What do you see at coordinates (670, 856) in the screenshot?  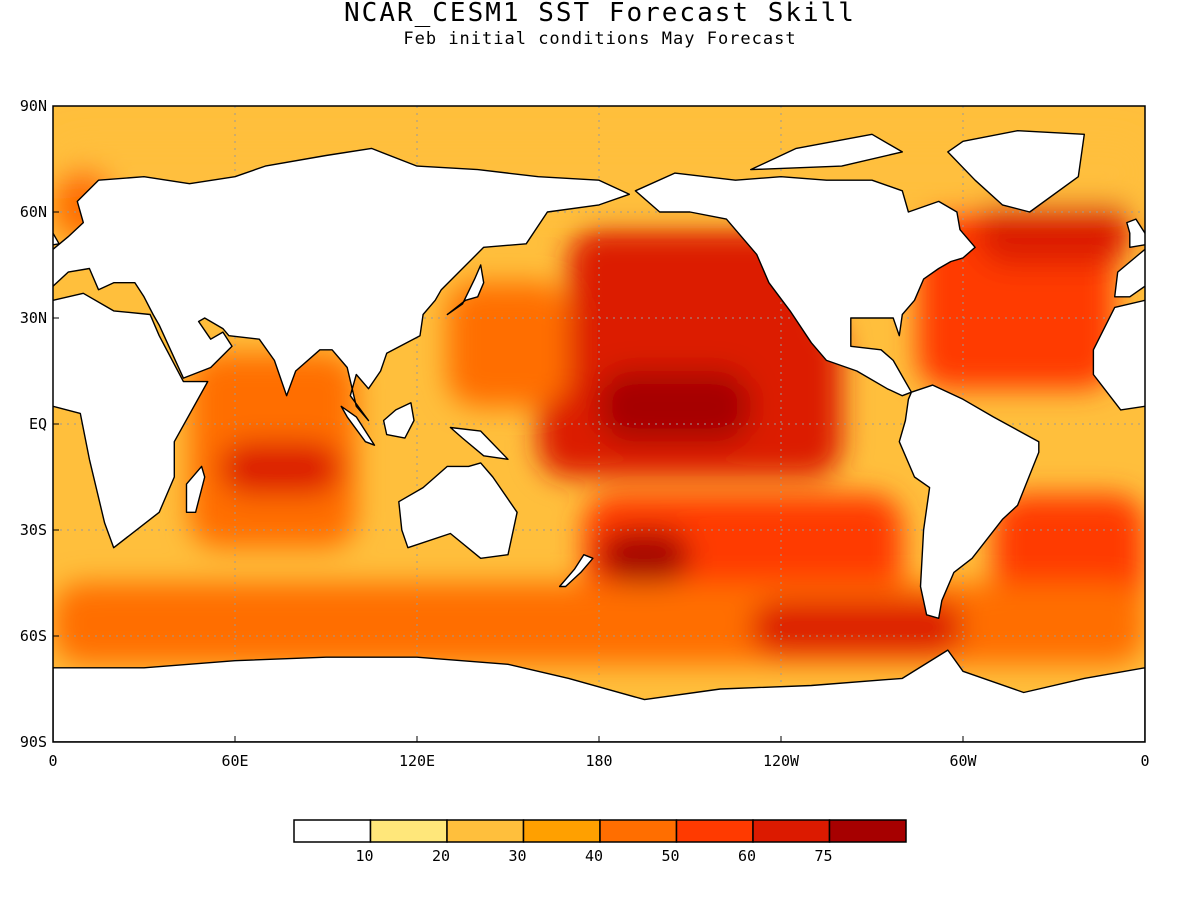 I see `colorbar-label: 50` at bounding box center [670, 856].